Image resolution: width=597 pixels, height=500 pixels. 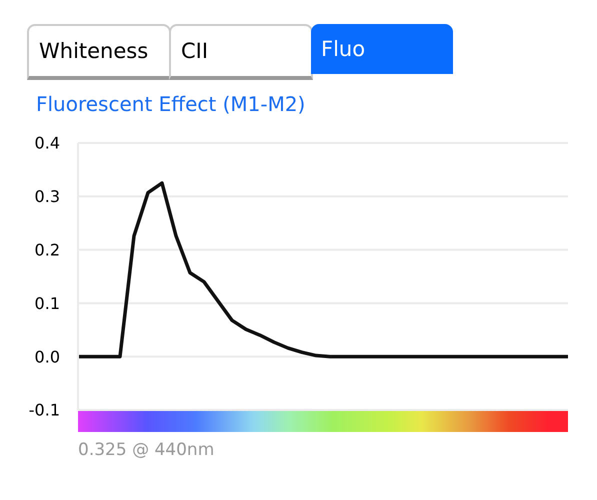 I want to click on text: CII, so click(x=241, y=52).